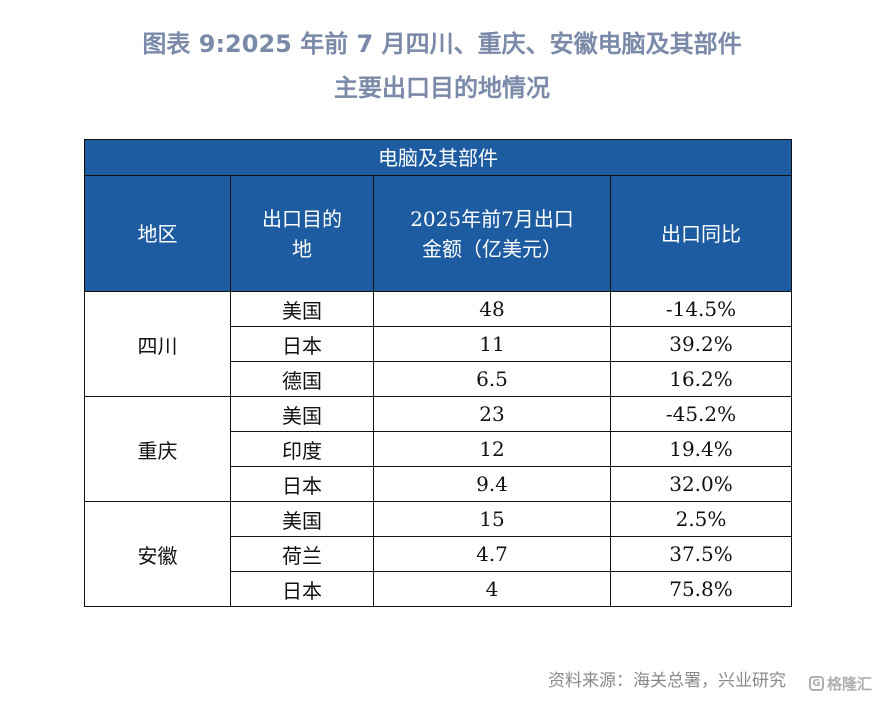  Describe the element at coordinates (492, 484) in the screenshot. I see `amount-cell: 9.4` at that location.